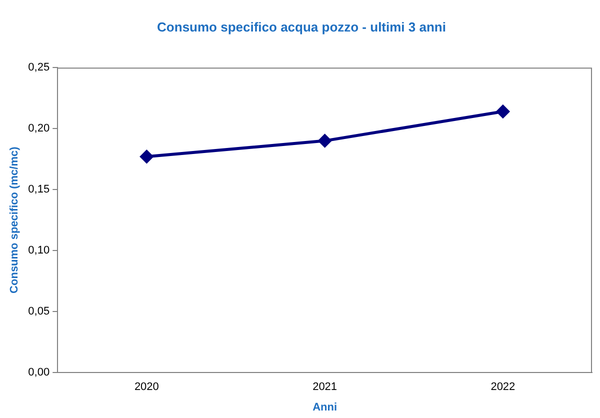  Describe the element at coordinates (14, 220) in the screenshot. I see `y-axis-title: Consumo specifico (mc/mc)` at that location.